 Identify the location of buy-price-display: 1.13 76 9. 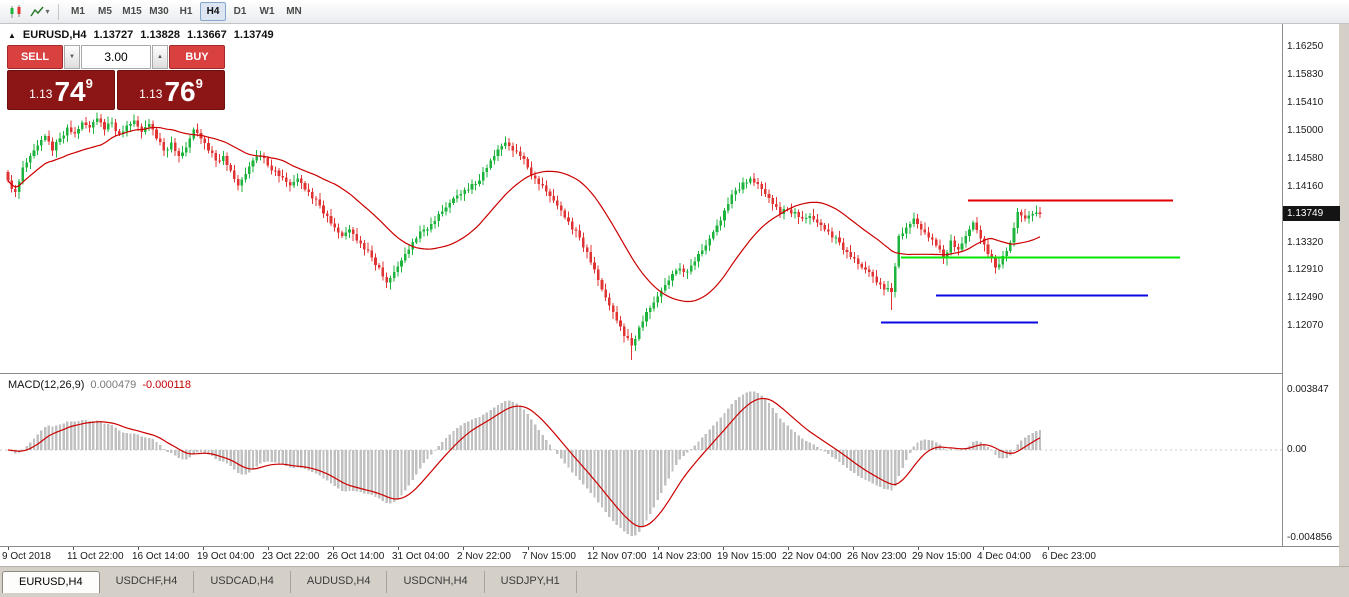
(171, 90).